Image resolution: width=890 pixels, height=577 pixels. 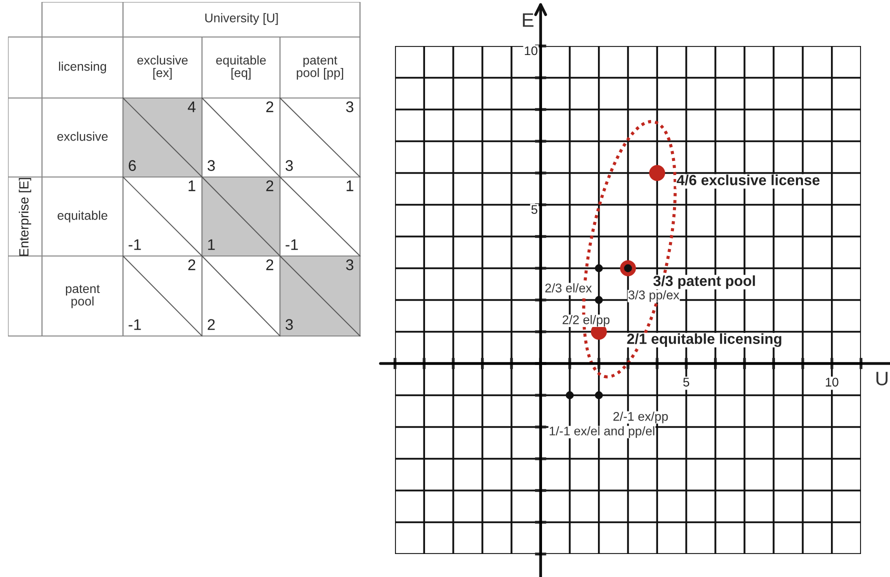 What do you see at coordinates (882, 379) in the screenshot?
I see `x-axis-title: U` at bounding box center [882, 379].